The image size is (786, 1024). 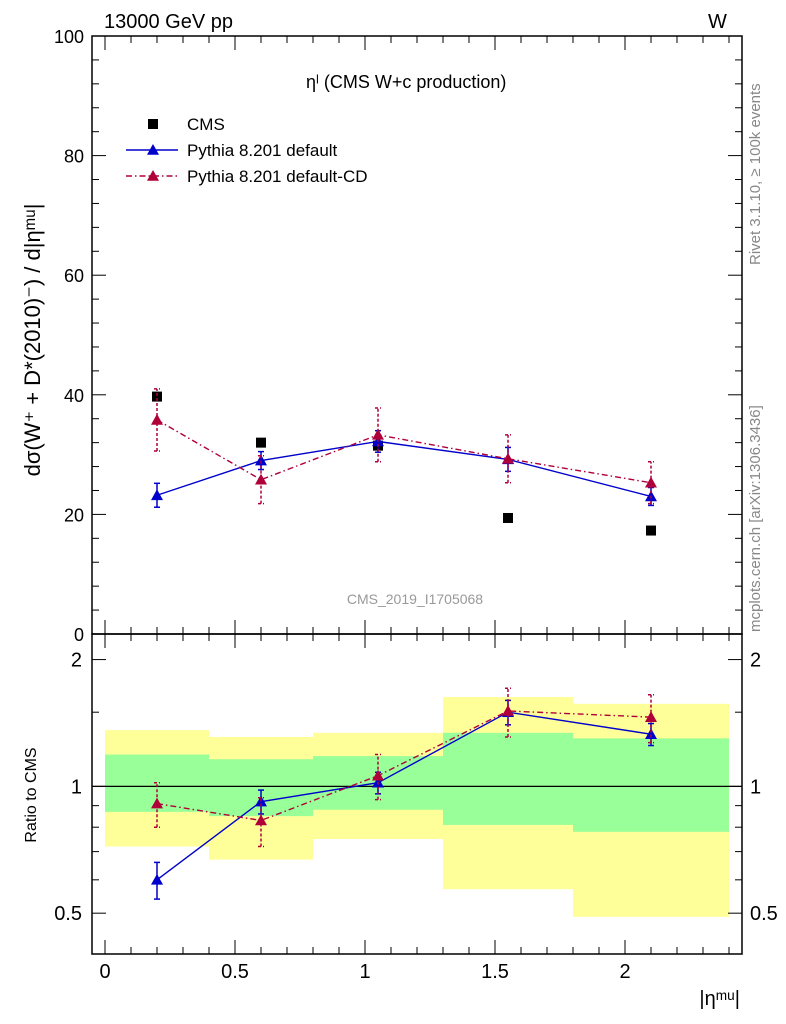 I want to click on watermark: CMS_2019_I1705068, so click(x=415, y=599).